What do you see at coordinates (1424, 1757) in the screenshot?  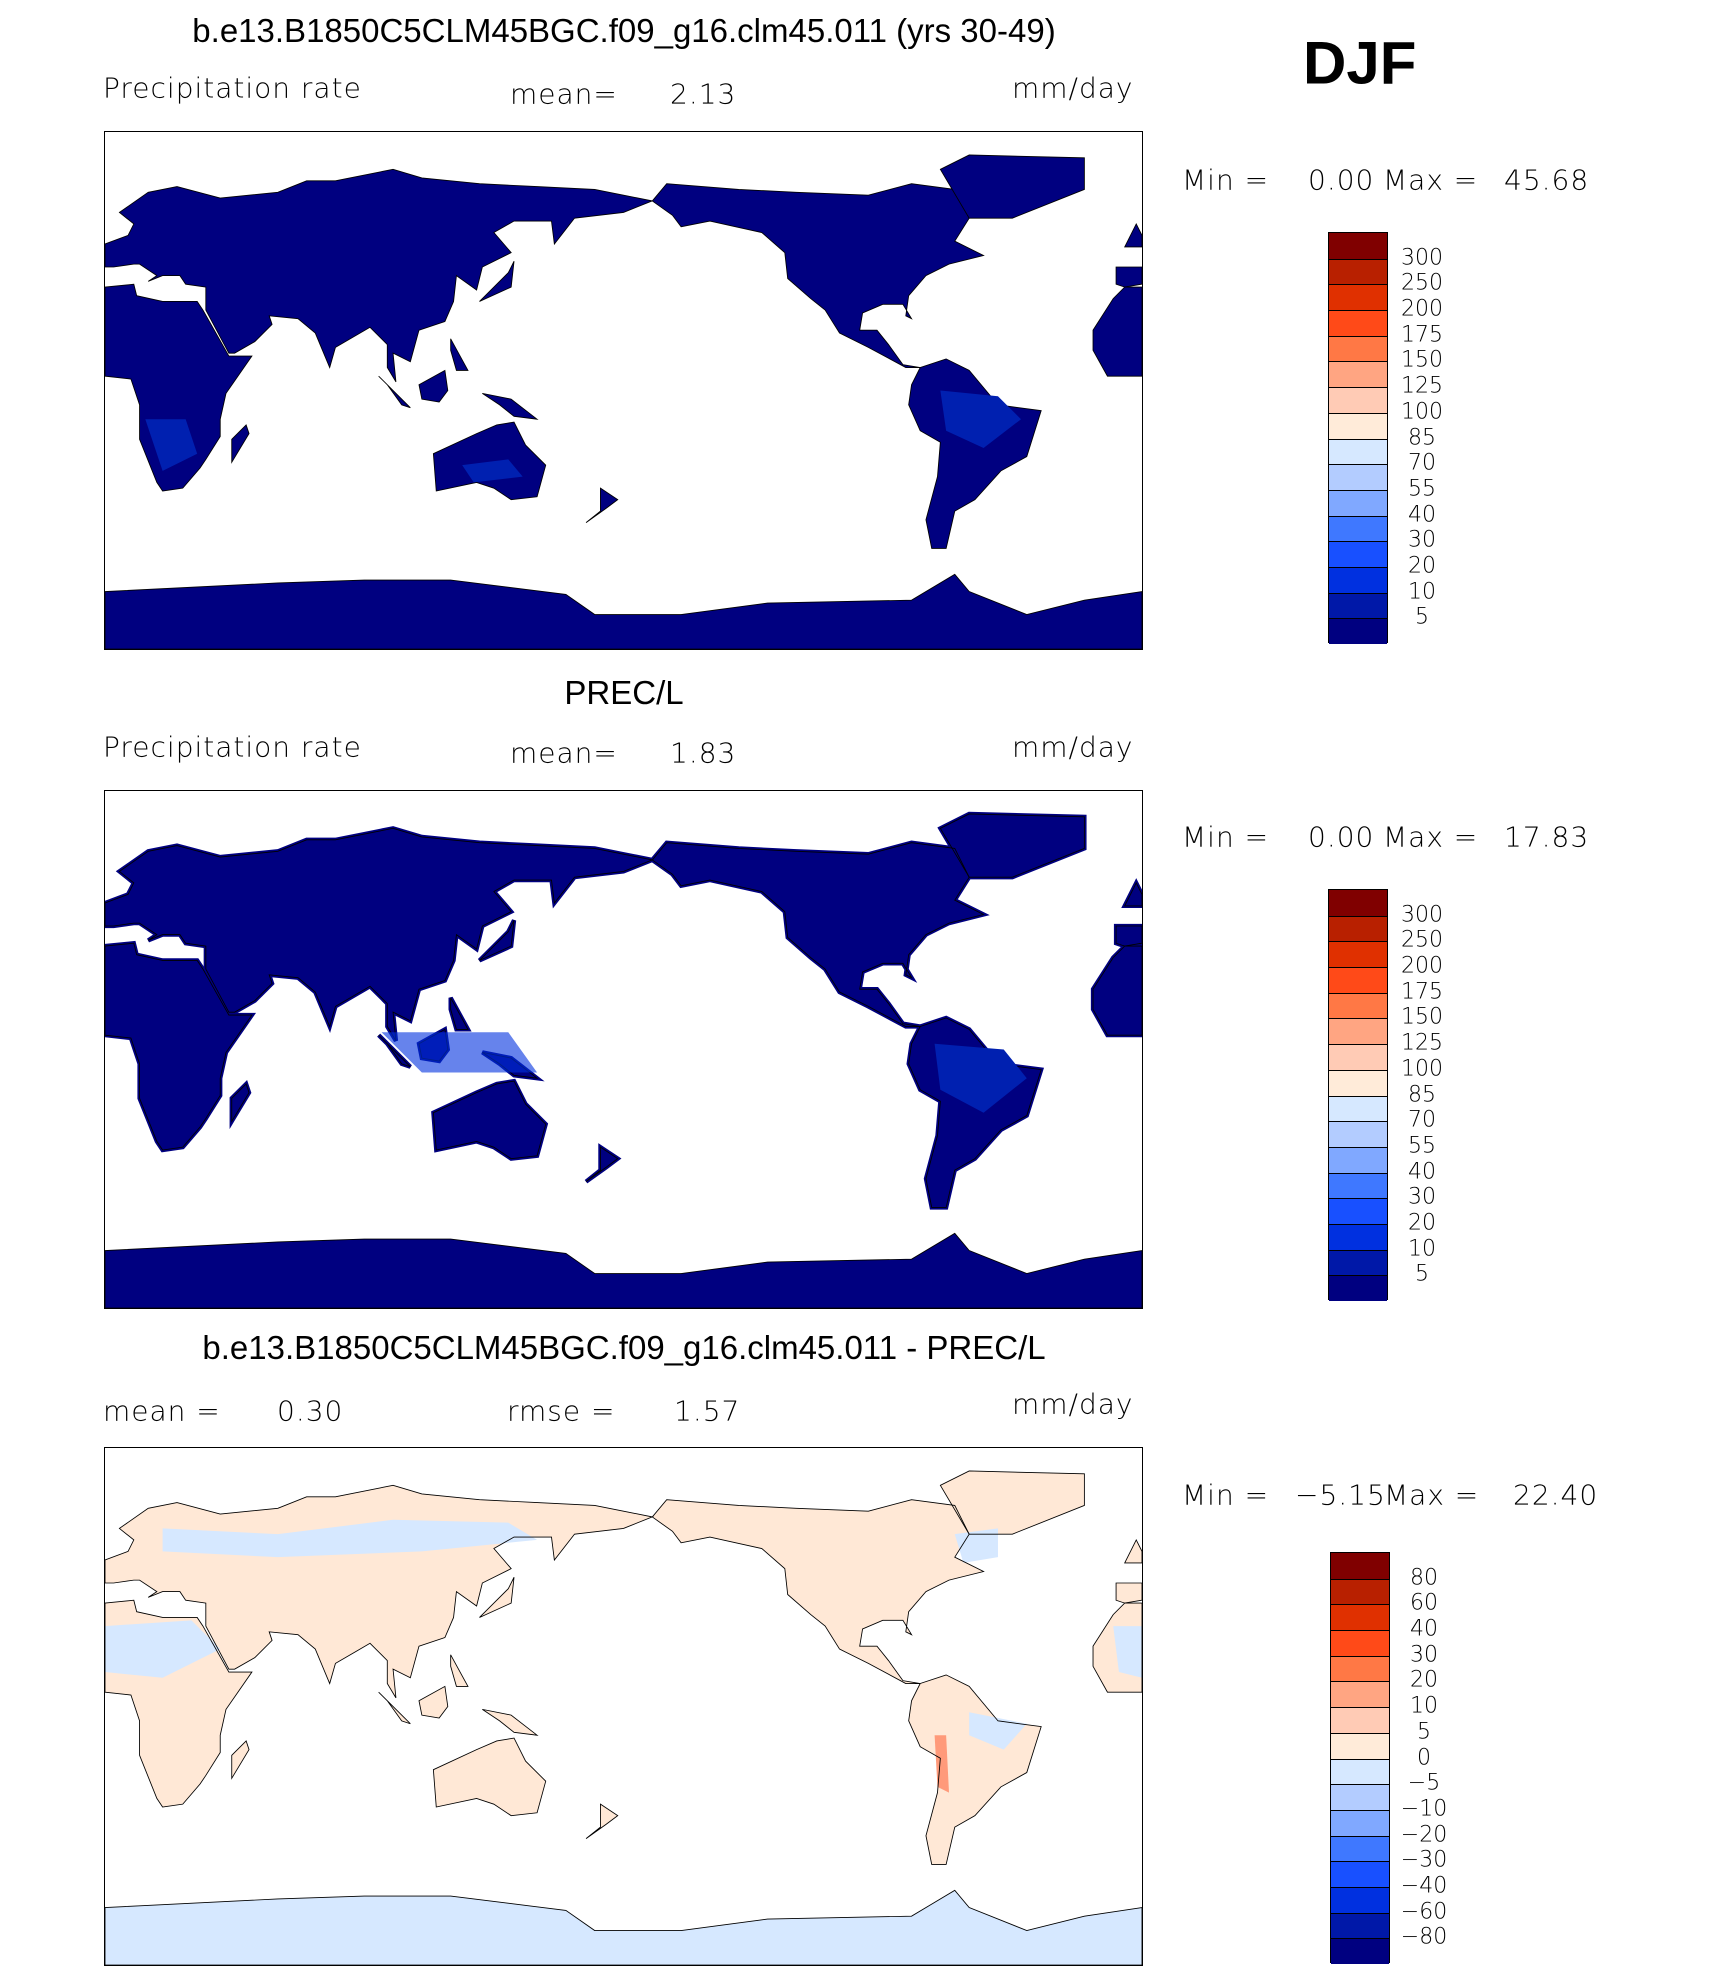 I see `colorbar-tick-label: 0` at bounding box center [1424, 1757].